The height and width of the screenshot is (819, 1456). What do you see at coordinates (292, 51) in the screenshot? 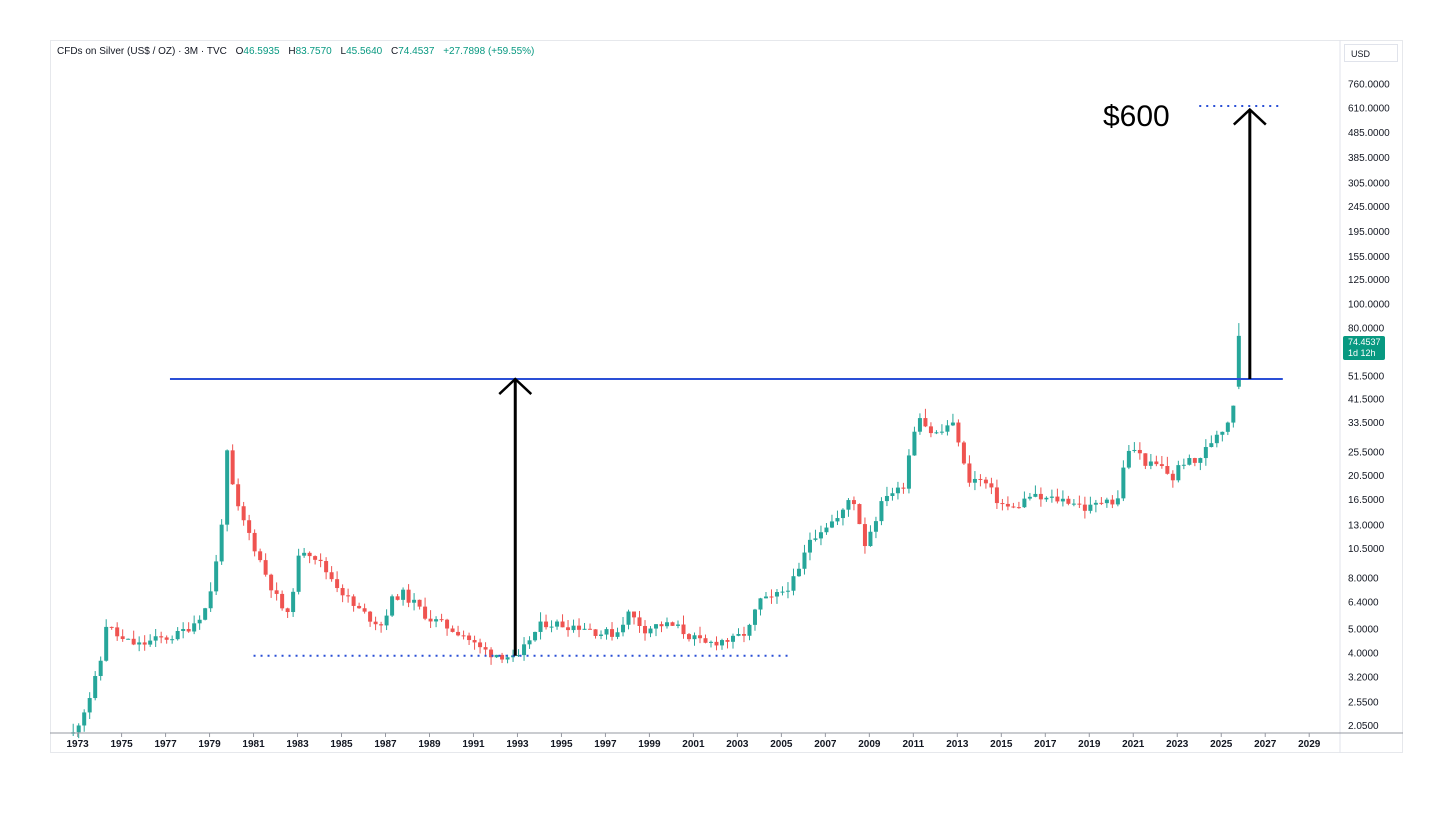
I see `high-label: H` at bounding box center [292, 51].